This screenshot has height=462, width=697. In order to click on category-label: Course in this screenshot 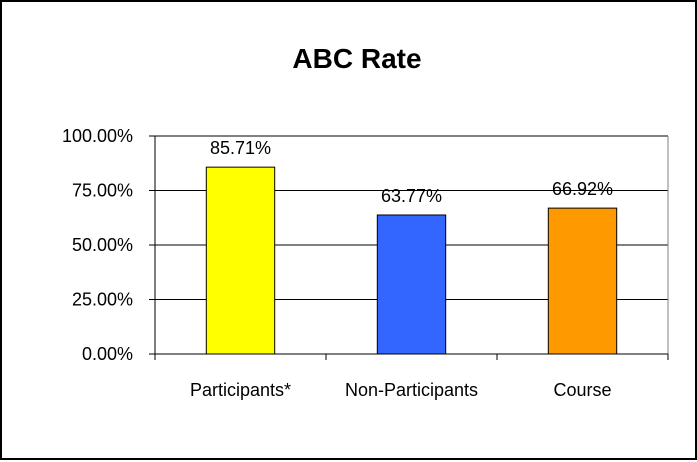, I will do `click(582, 390)`.